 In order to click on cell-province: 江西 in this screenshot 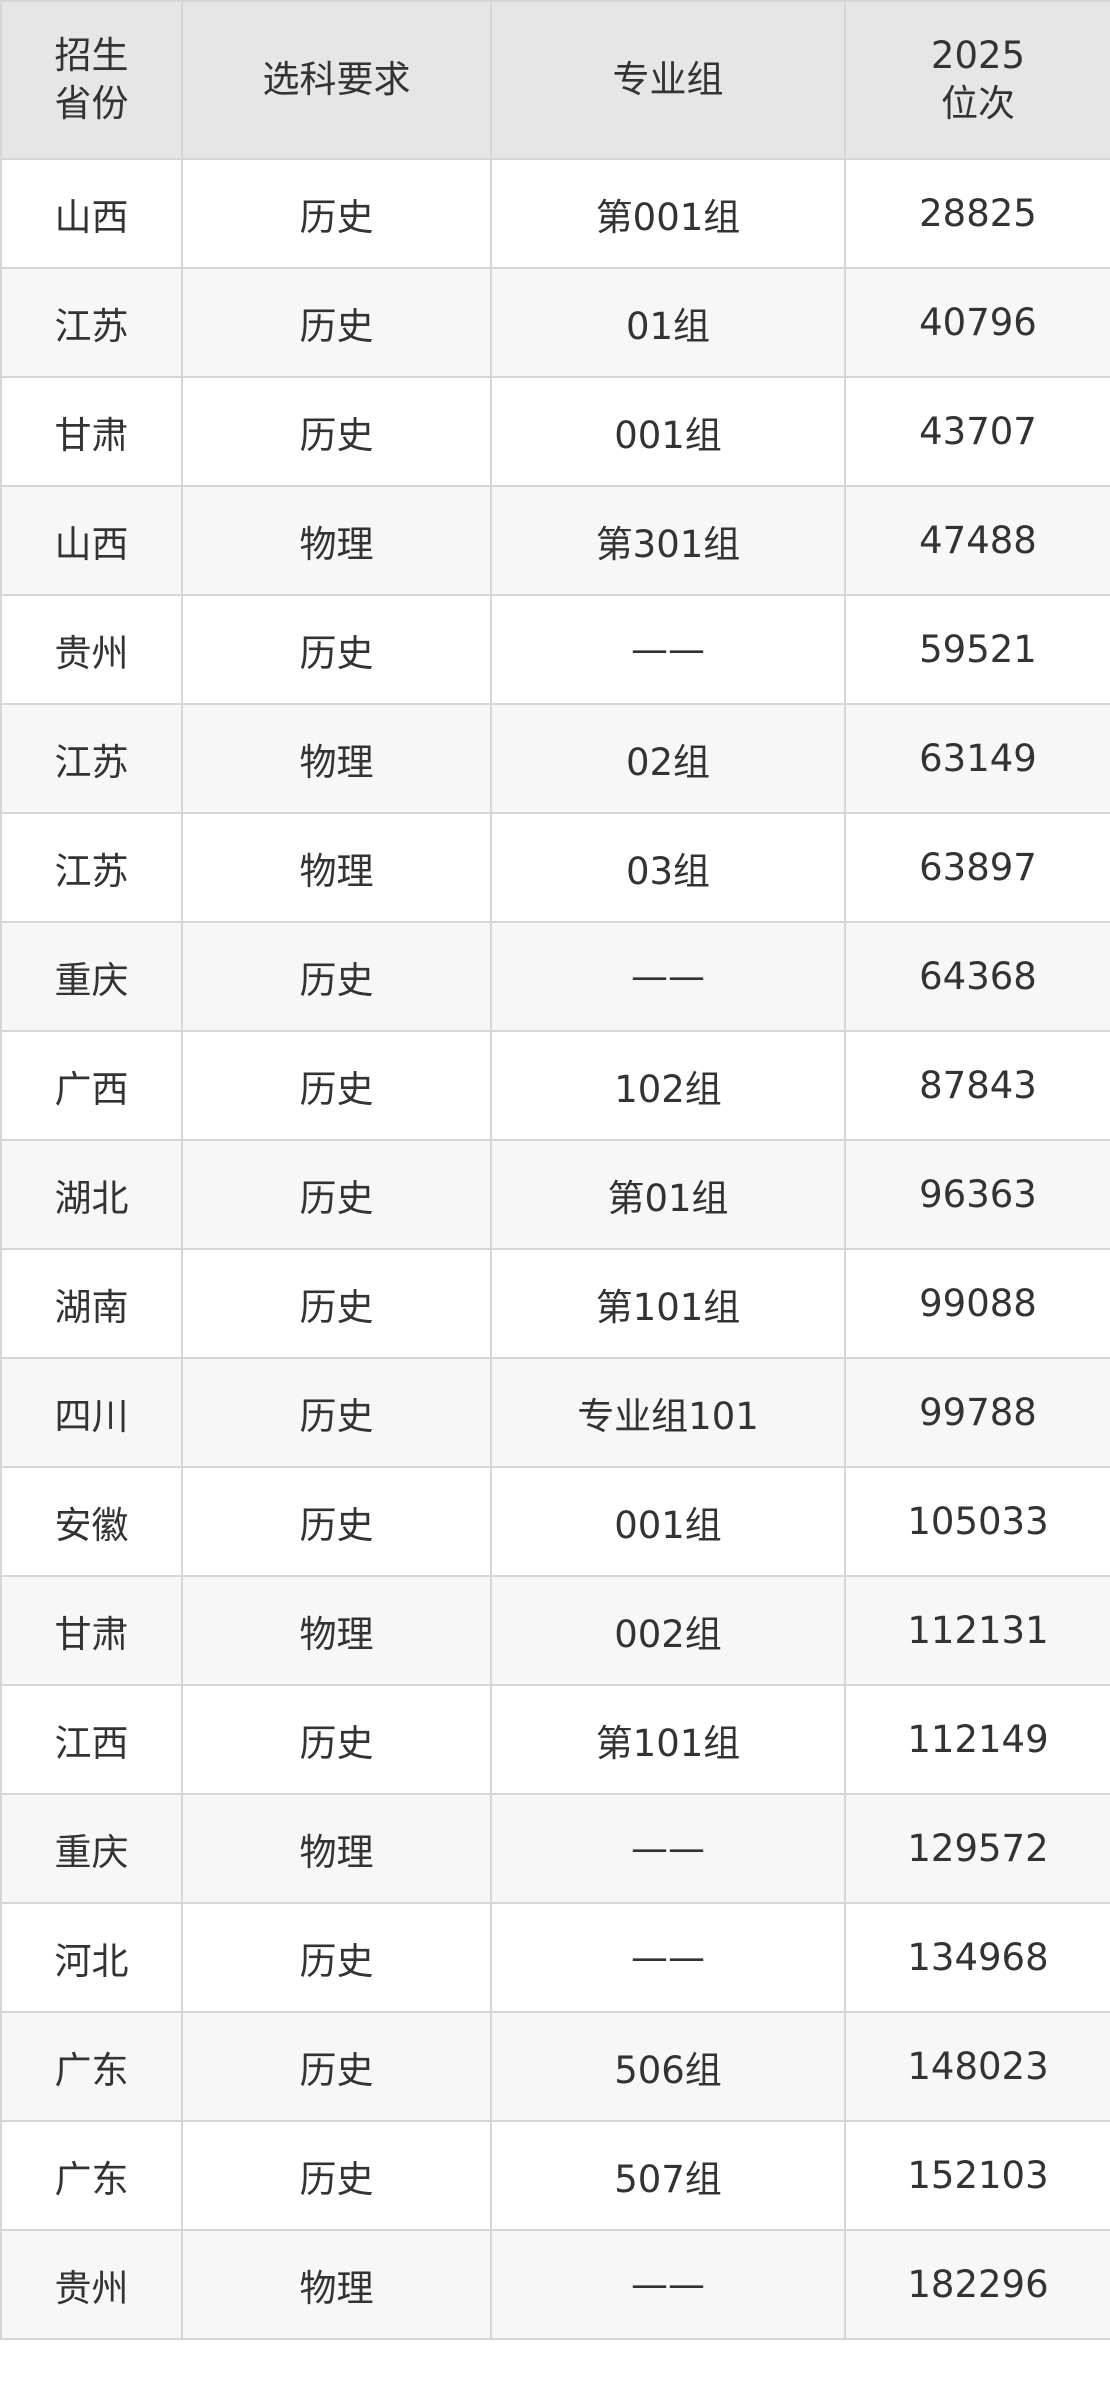, I will do `click(91, 1739)`.